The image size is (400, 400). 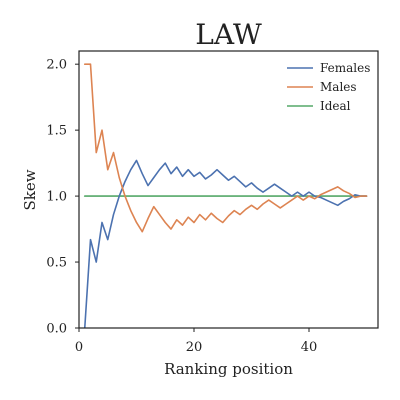 What do you see at coordinates (345, 68) in the screenshot?
I see `legend-label: Females` at bounding box center [345, 68].